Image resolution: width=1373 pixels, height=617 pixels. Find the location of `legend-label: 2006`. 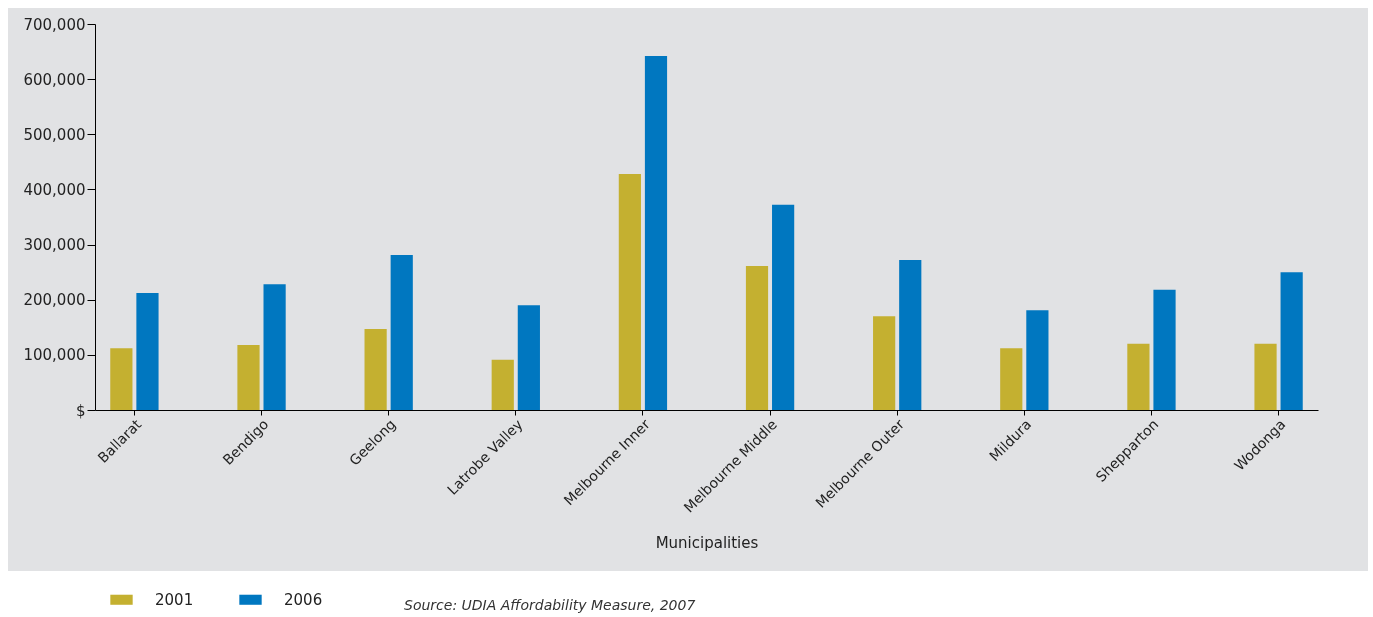

legend-label: 2006 is located at coordinates (303, 599).